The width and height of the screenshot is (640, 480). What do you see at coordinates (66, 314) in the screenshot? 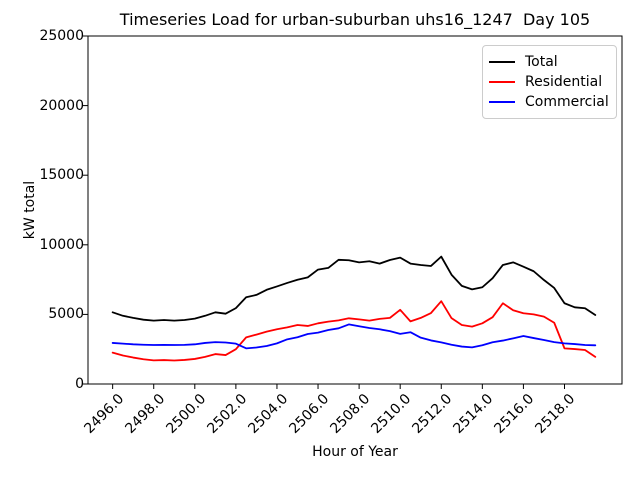
I see `y-tick-label: 5000` at bounding box center [66, 314].